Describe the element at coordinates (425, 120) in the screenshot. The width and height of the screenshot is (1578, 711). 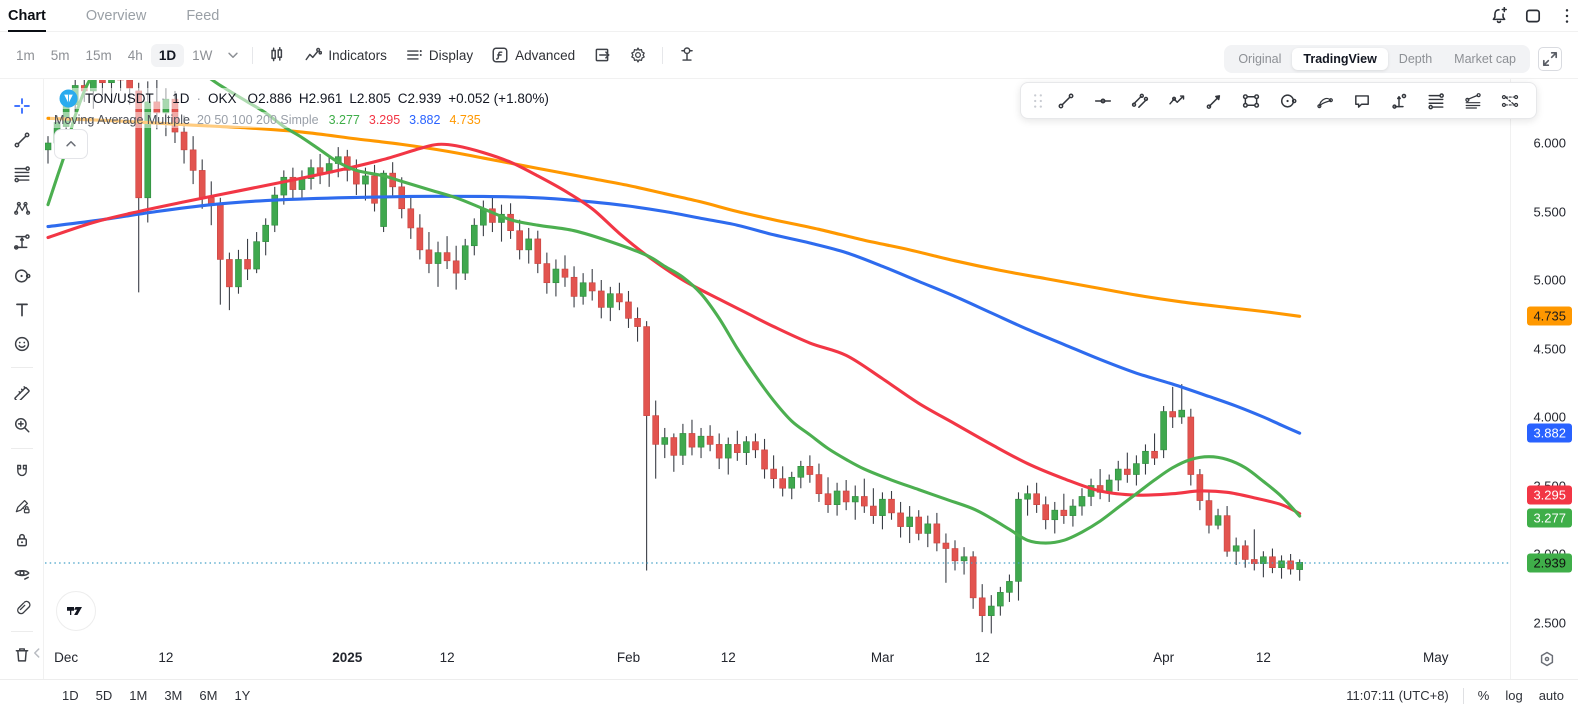
I see `ma-value: 3.882` at that location.